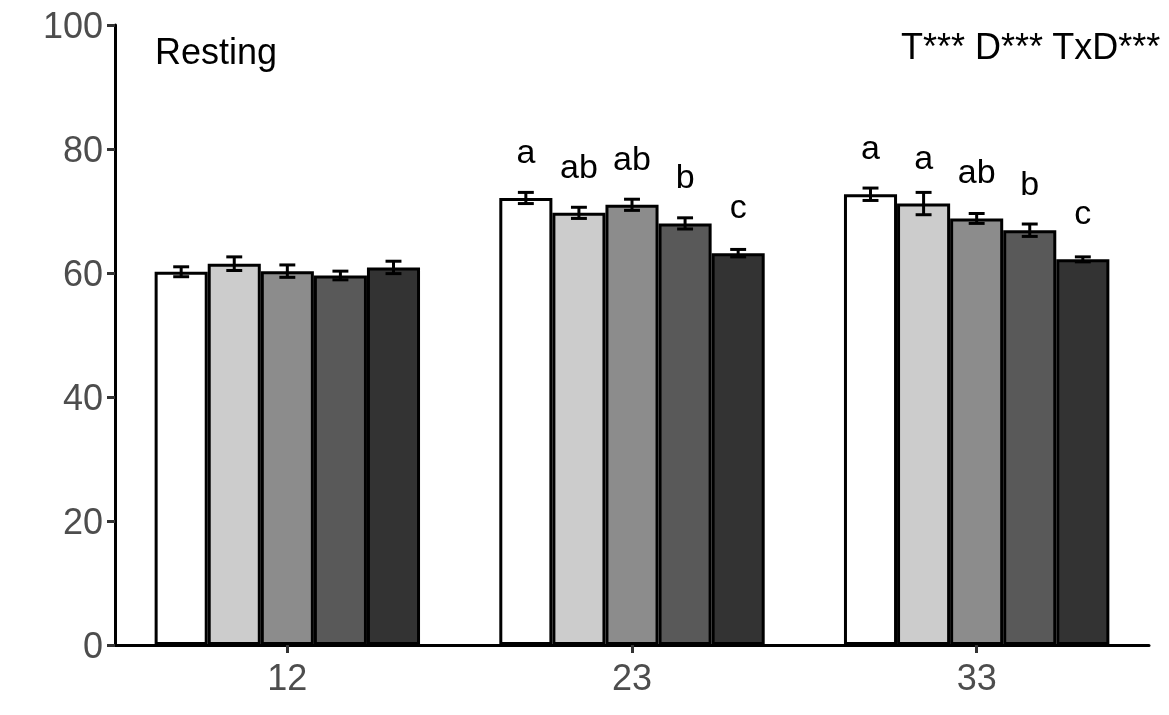  What do you see at coordinates (287, 677) in the screenshot?
I see `x-tick-label: 12` at bounding box center [287, 677].